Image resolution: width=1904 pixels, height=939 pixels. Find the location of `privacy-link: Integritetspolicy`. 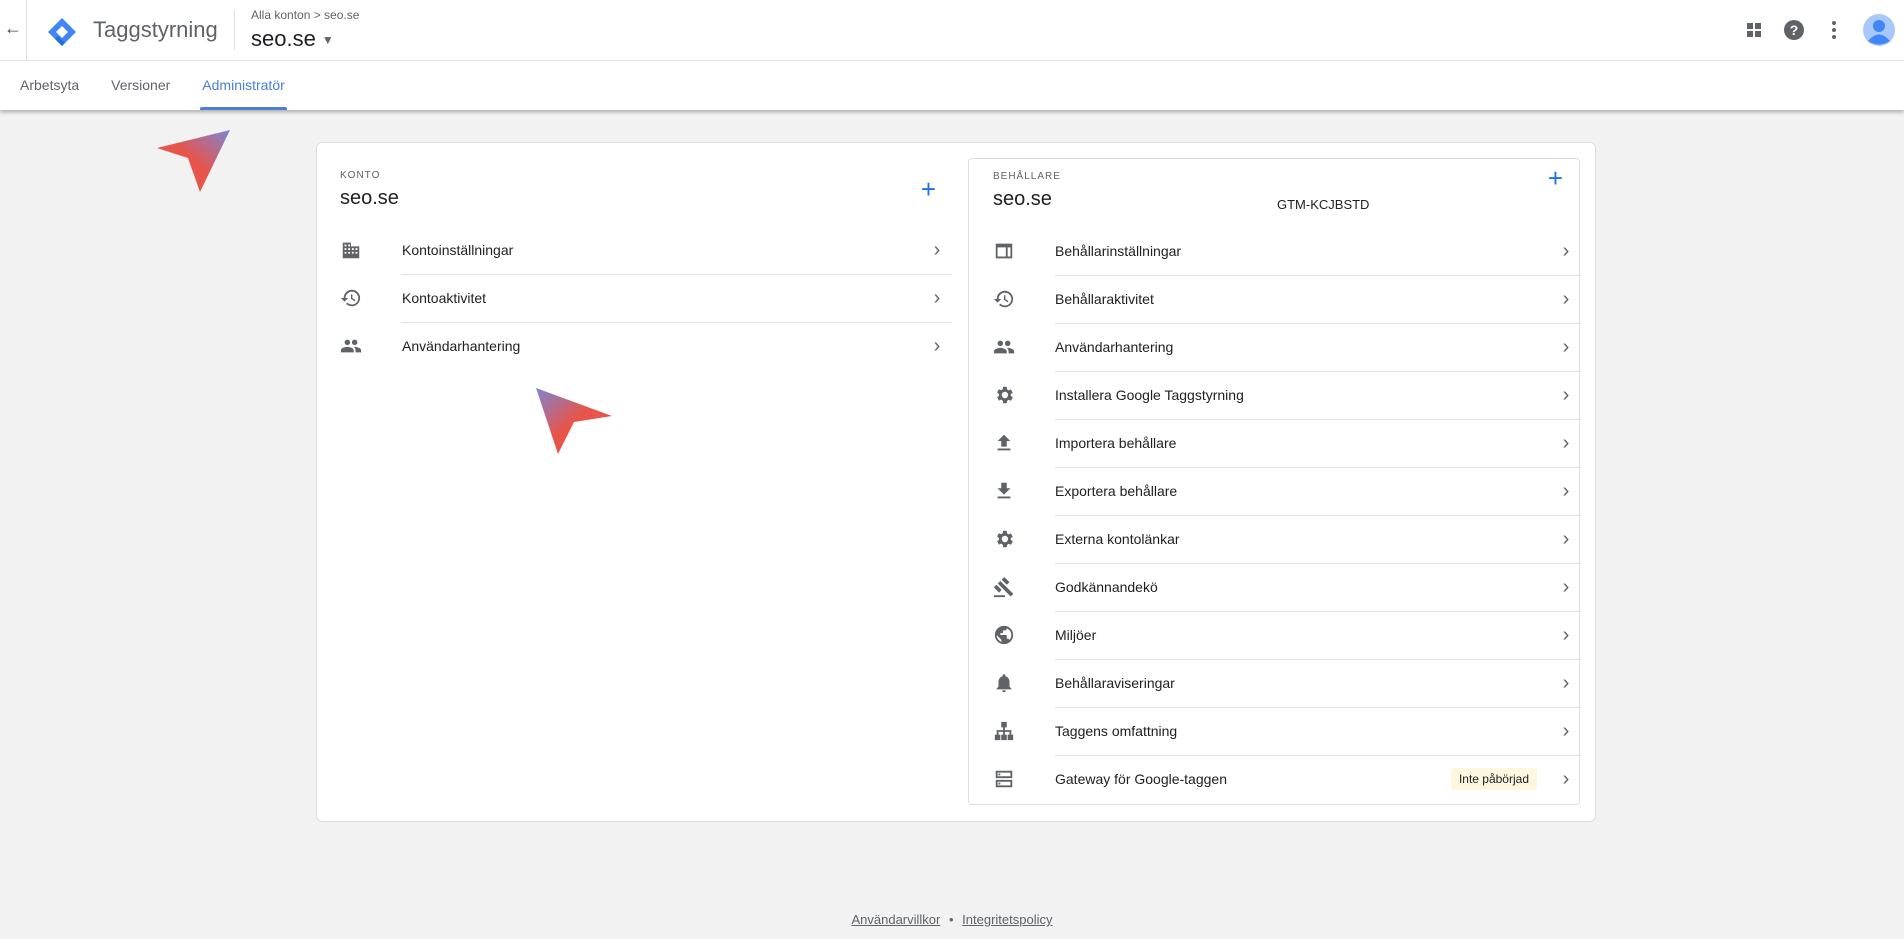

privacy-link: Integritetspolicy is located at coordinates (1007, 919).